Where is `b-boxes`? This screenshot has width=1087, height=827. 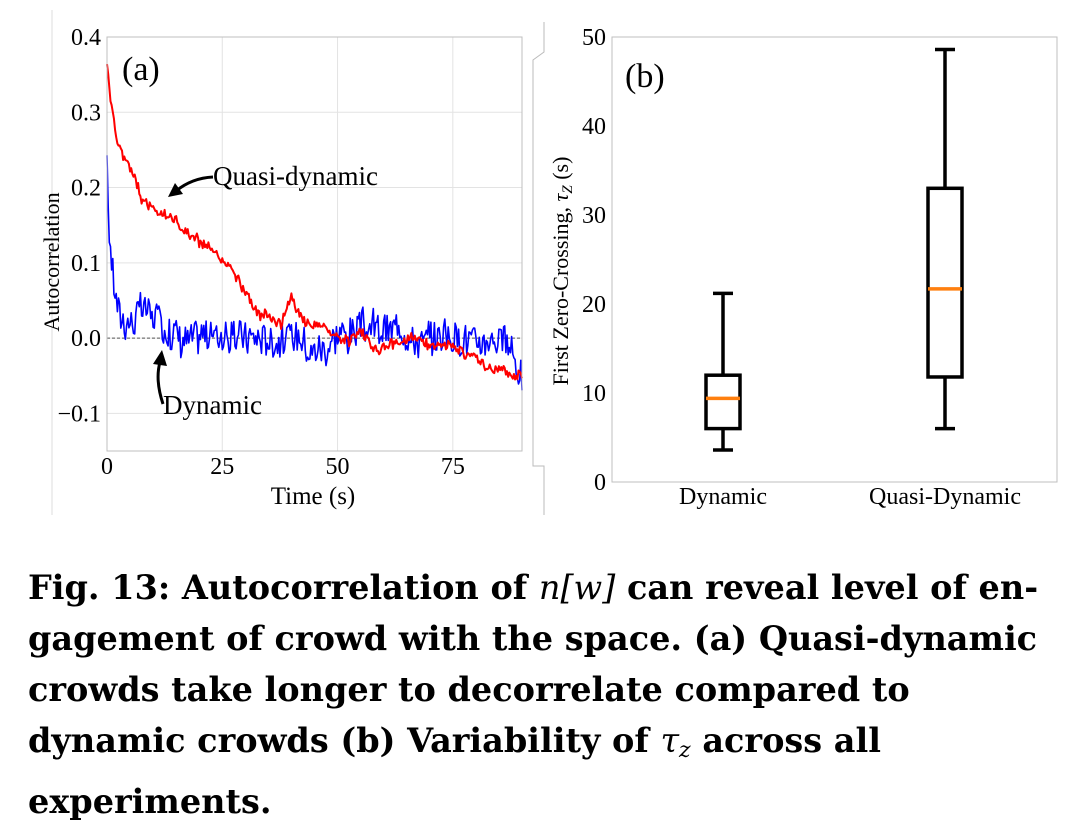 b-boxes is located at coordinates (834, 249).